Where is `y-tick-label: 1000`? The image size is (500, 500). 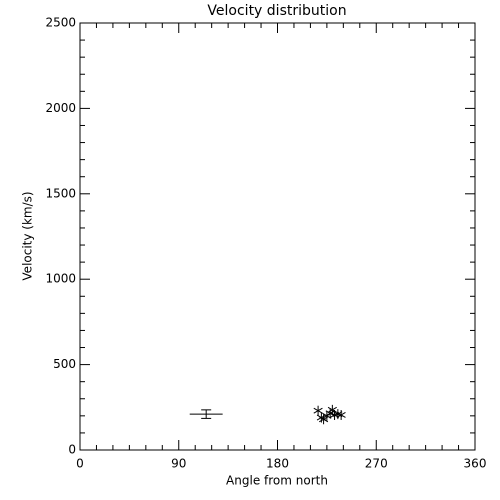
y-tick-label: 1000 is located at coordinates (60, 279).